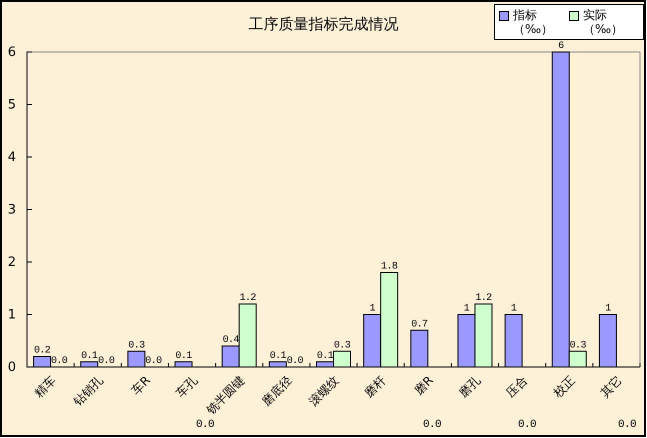 This screenshot has width=647, height=438. I want to click on y-tick-label: 2, so click(12, 262).